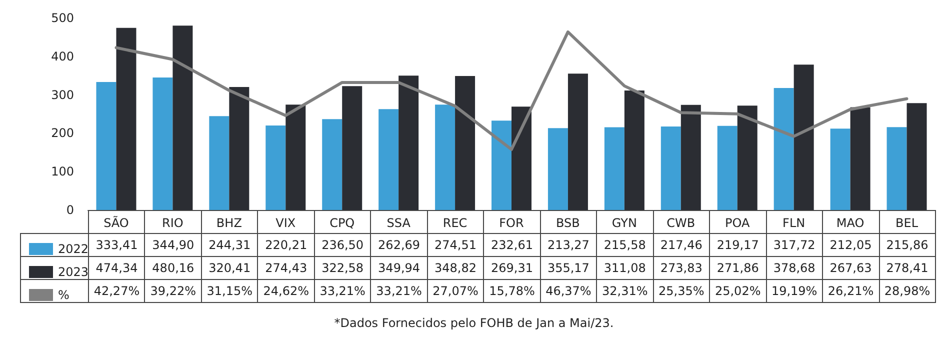  Describe the element at coordinates (738, 291) in the screenshot. I see `data-label: 25,02%` at that location.